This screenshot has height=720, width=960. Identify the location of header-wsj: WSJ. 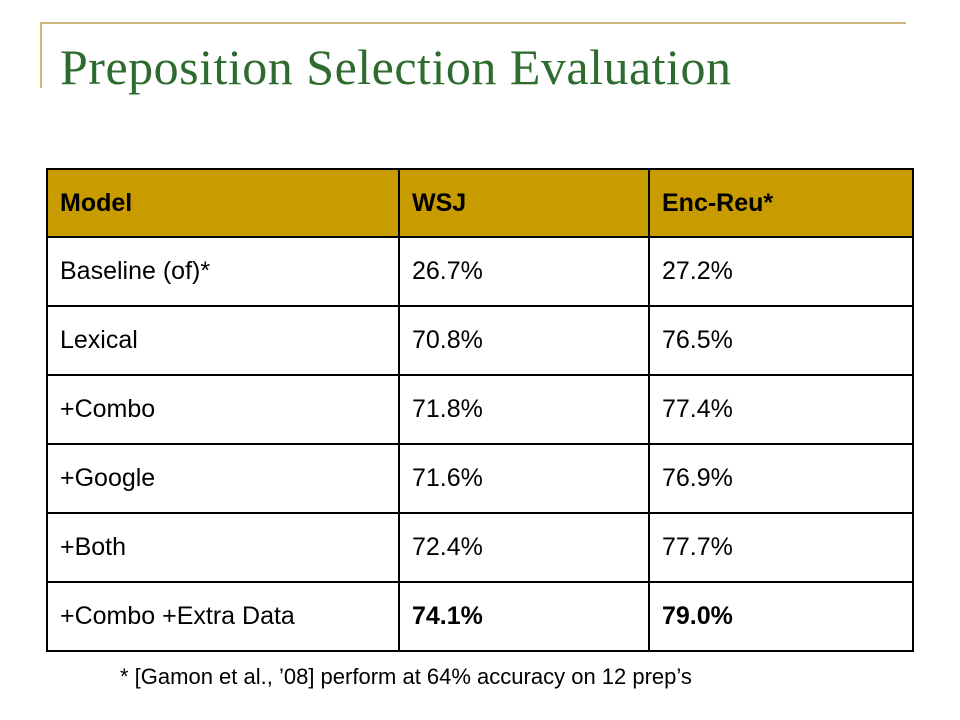
(524, 203).